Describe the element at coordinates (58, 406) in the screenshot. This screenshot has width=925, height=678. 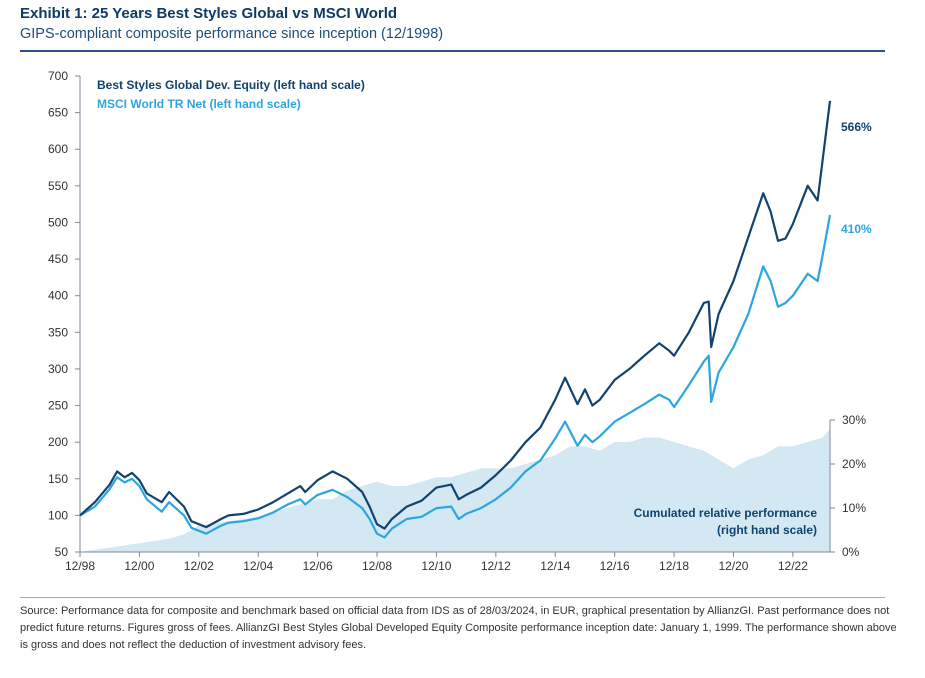
I see `left-axis-tick-label: 250` at that location.